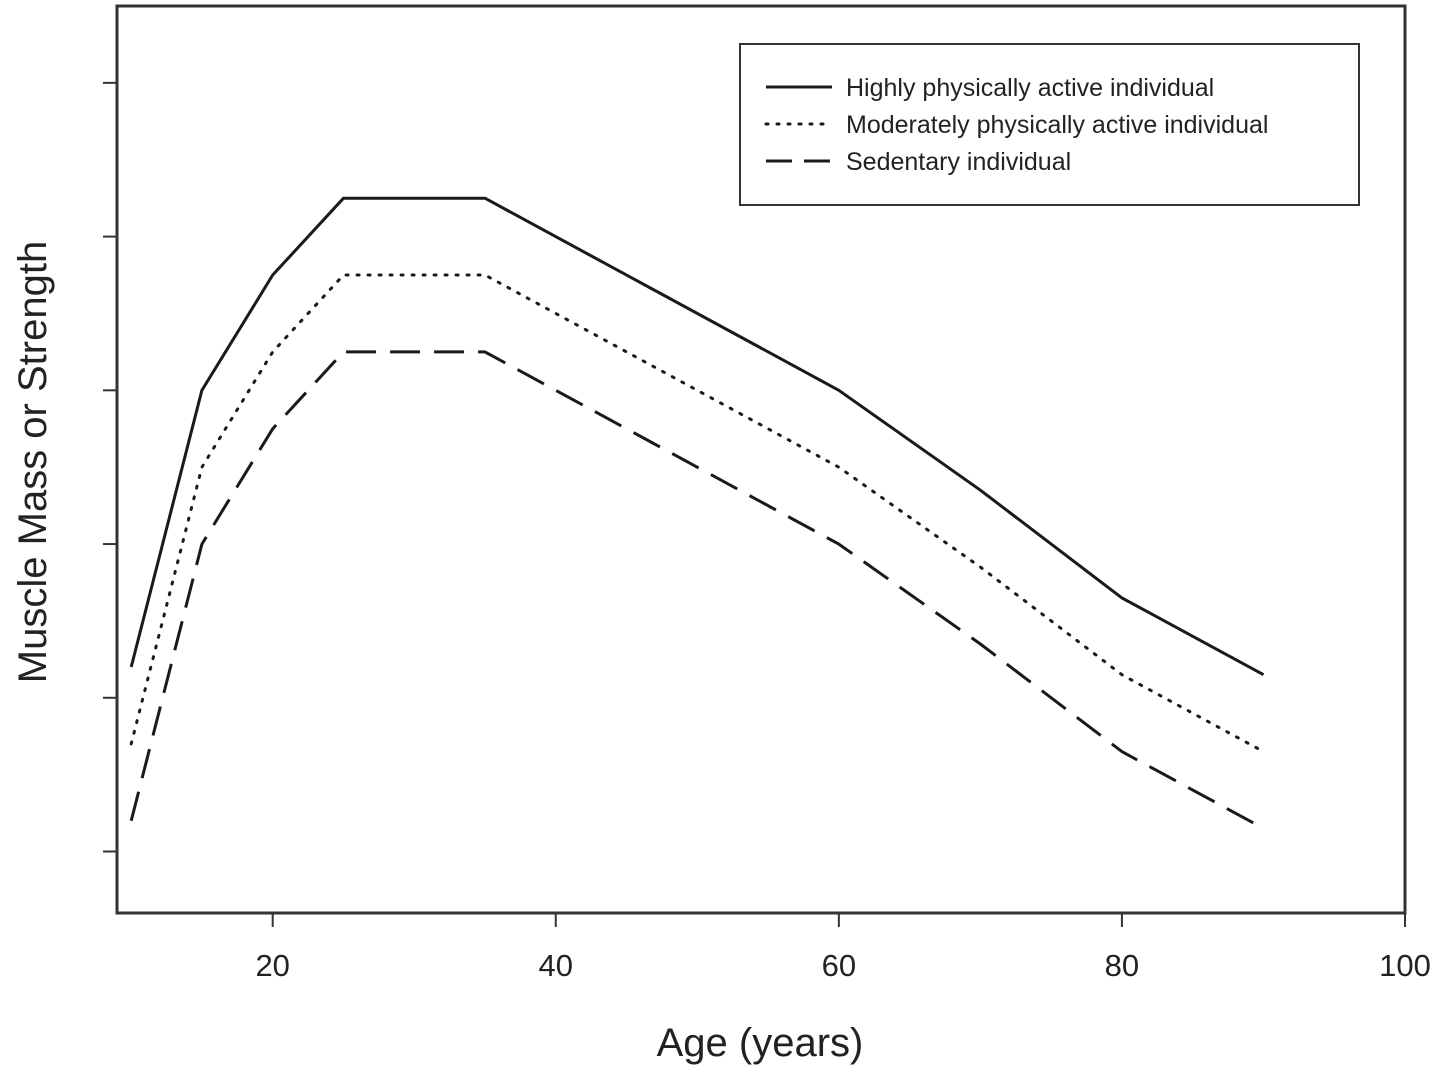 The image size is (1440, 1072). Describe the element at coordinates (110, 467) in the screenshot. I see `y-axis-ticks` at that location.